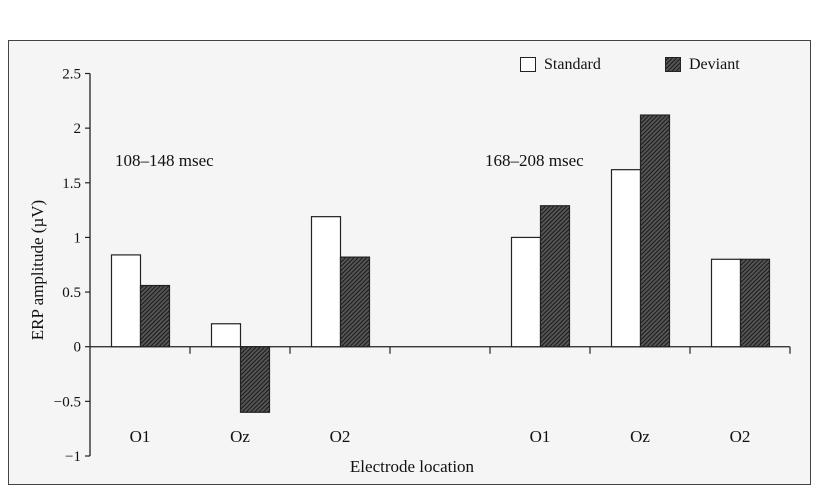 The width and height of the screenshot is (820, 497). I want to click on y-tick-label: 0, so click(78, 348).